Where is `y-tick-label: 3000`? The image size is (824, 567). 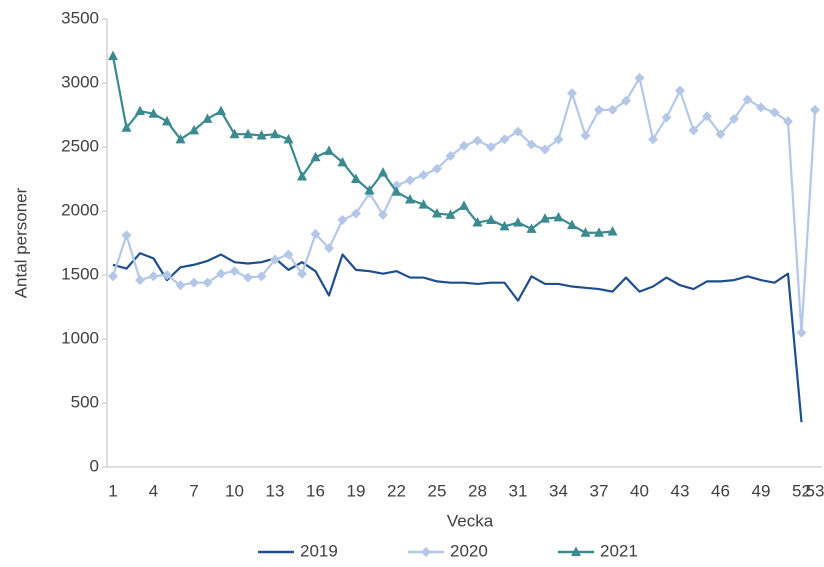 y-tick-label: 3000 is located at coordinates (80, 81).